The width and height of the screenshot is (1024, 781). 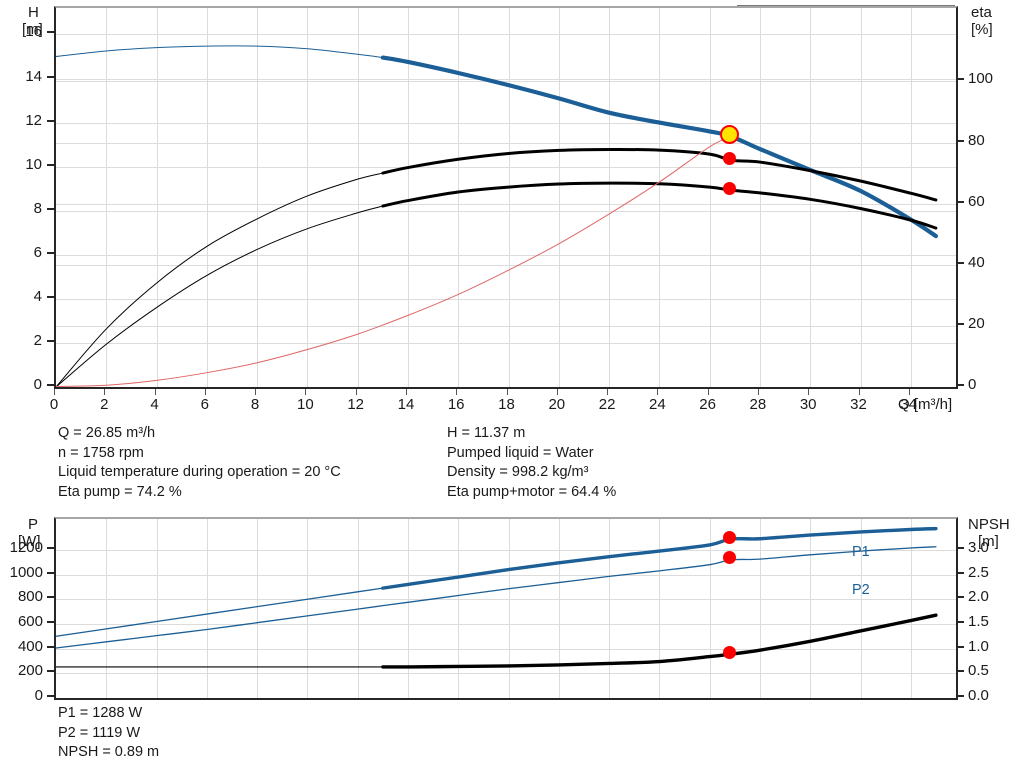 What do you see at coordinates (37, 296) in the screenshot?
I see `h-tick-label: 4` at bounding box center [37, 296].